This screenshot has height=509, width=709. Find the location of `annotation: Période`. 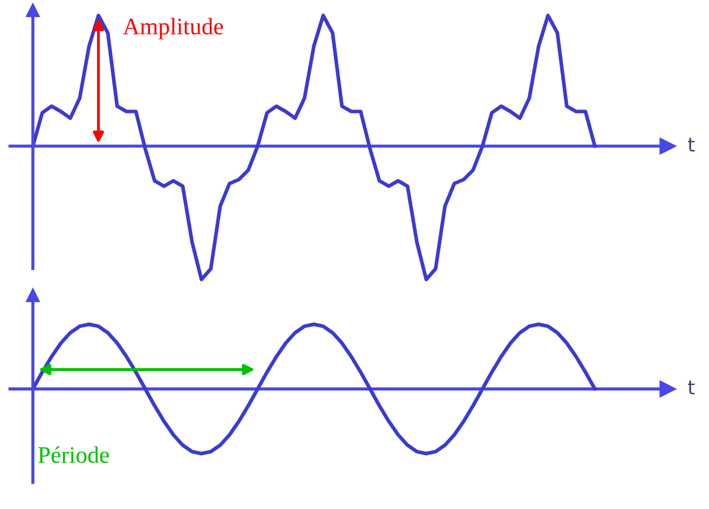

annotation: Période is located at coordinates (73, 454).